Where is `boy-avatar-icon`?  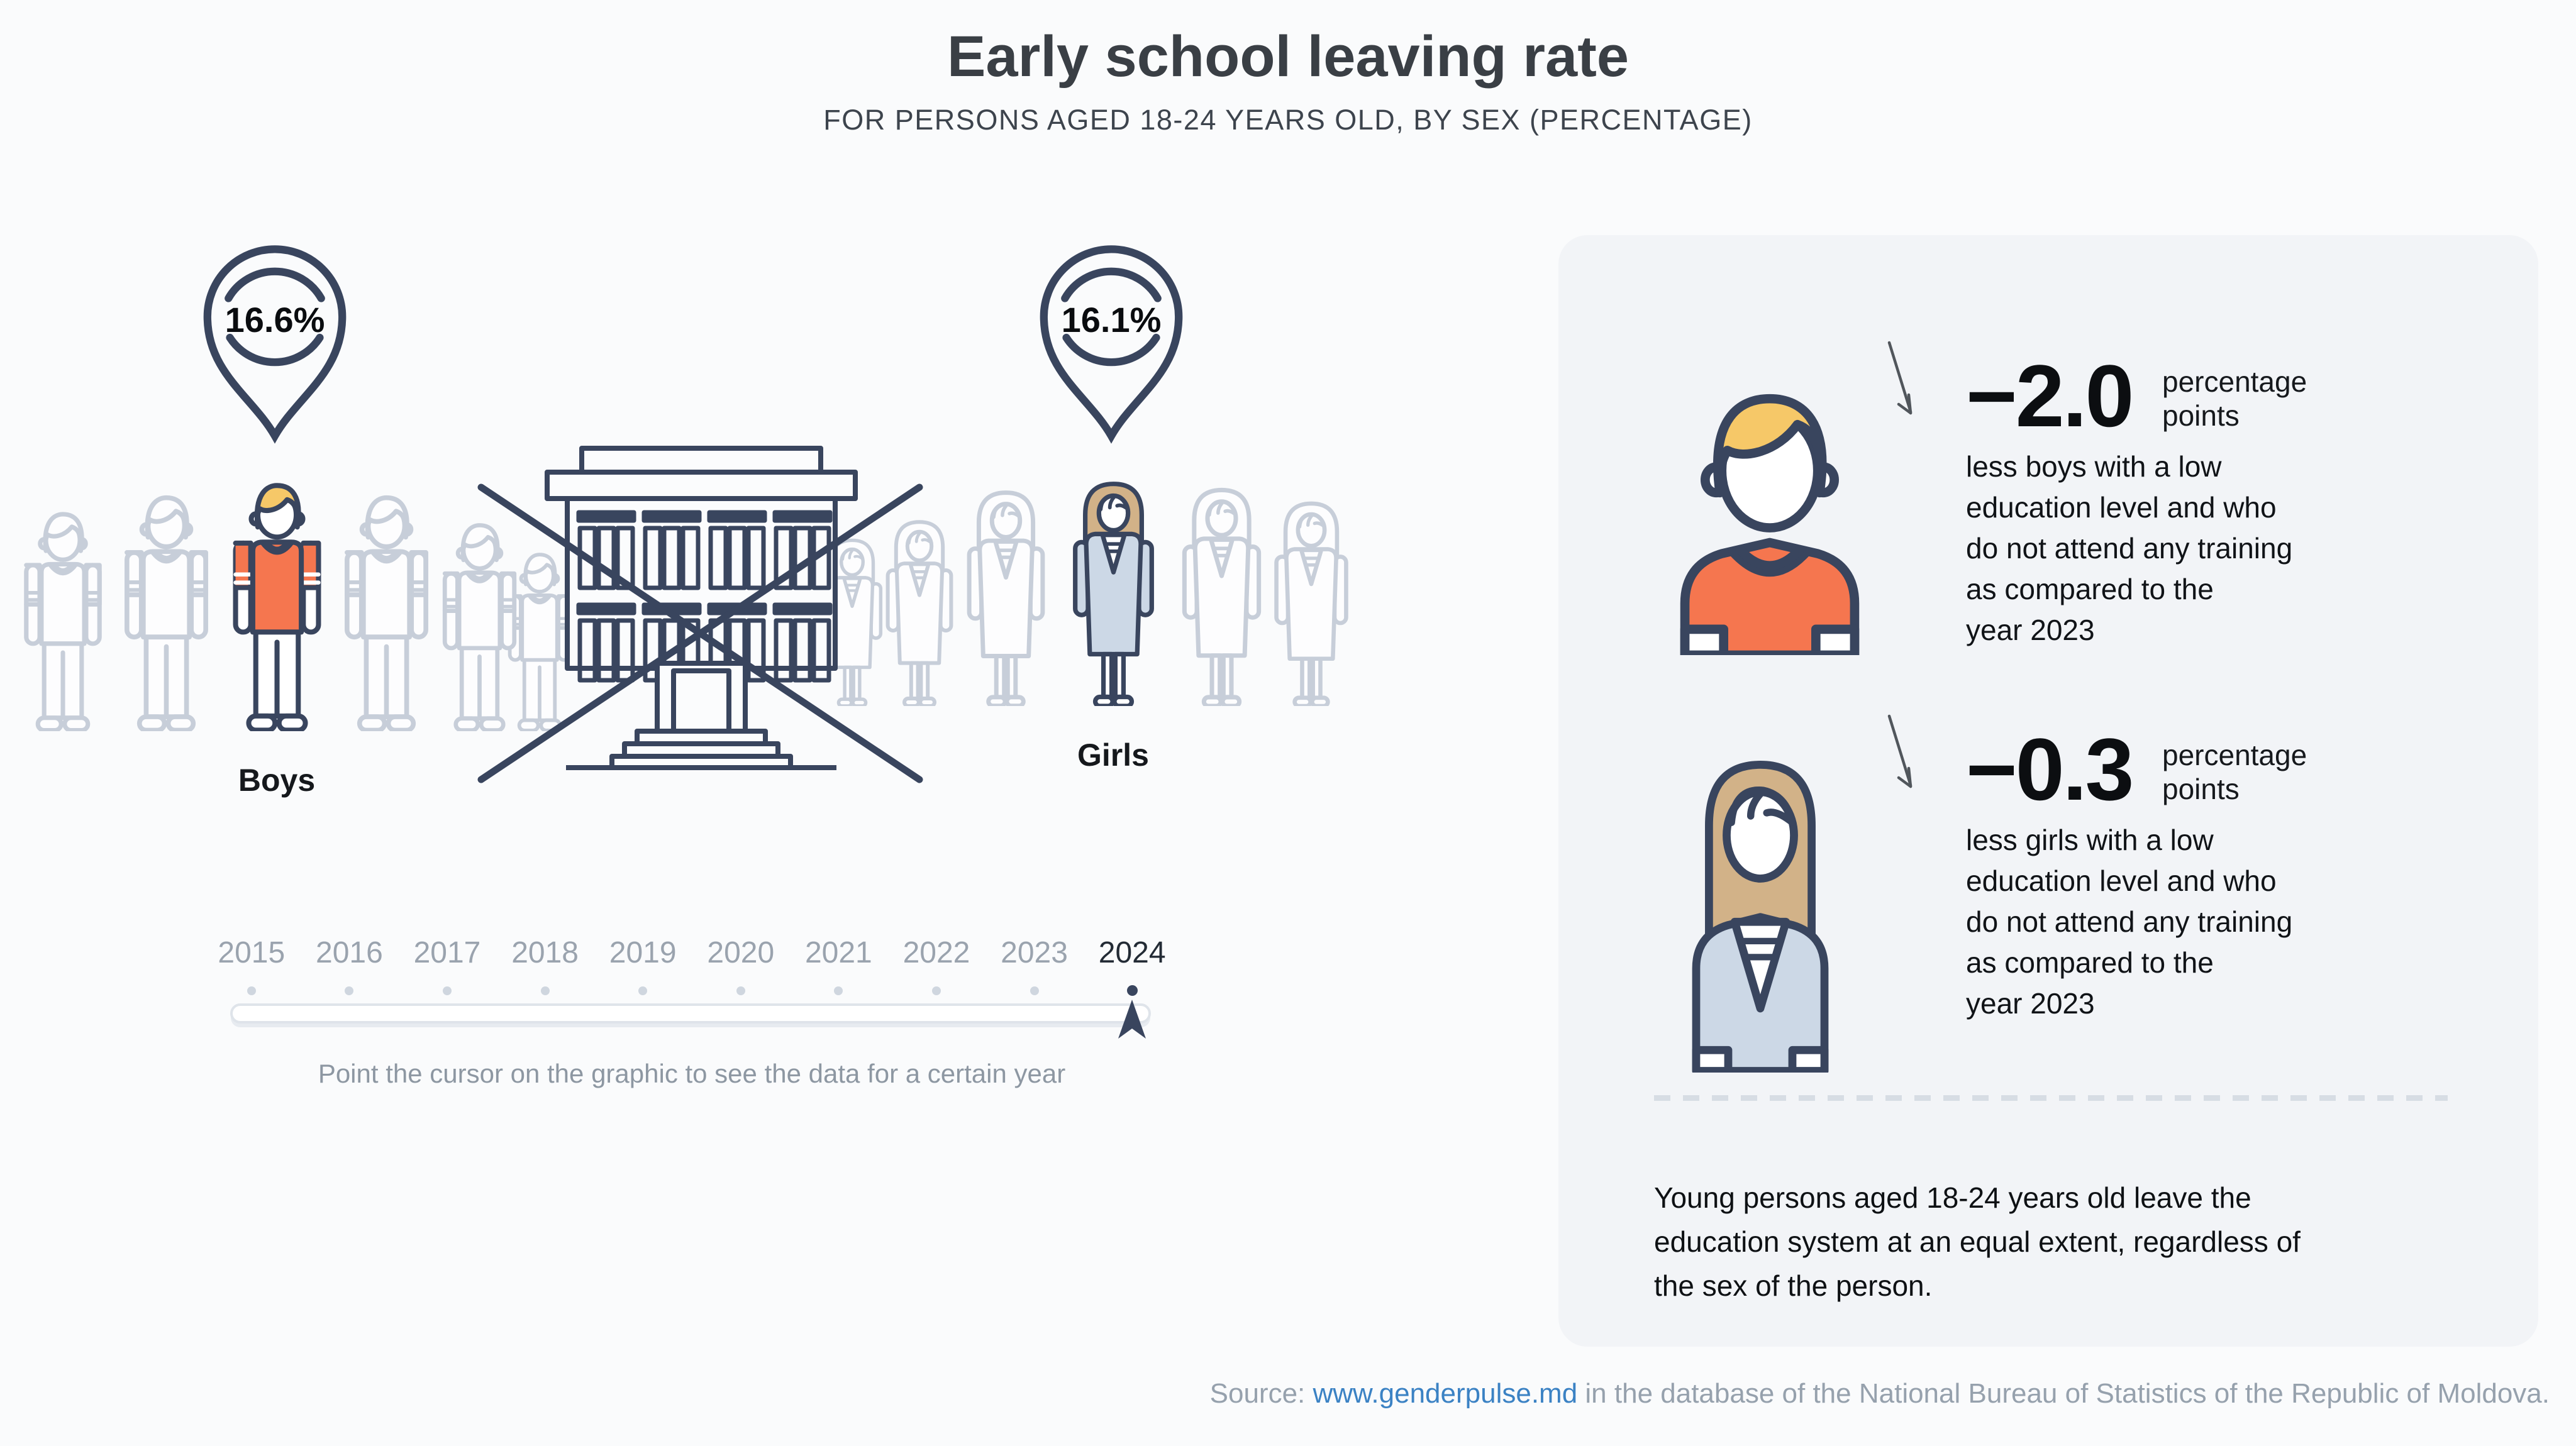
boy-avatar-icon is located at coordinates (1769, 515).